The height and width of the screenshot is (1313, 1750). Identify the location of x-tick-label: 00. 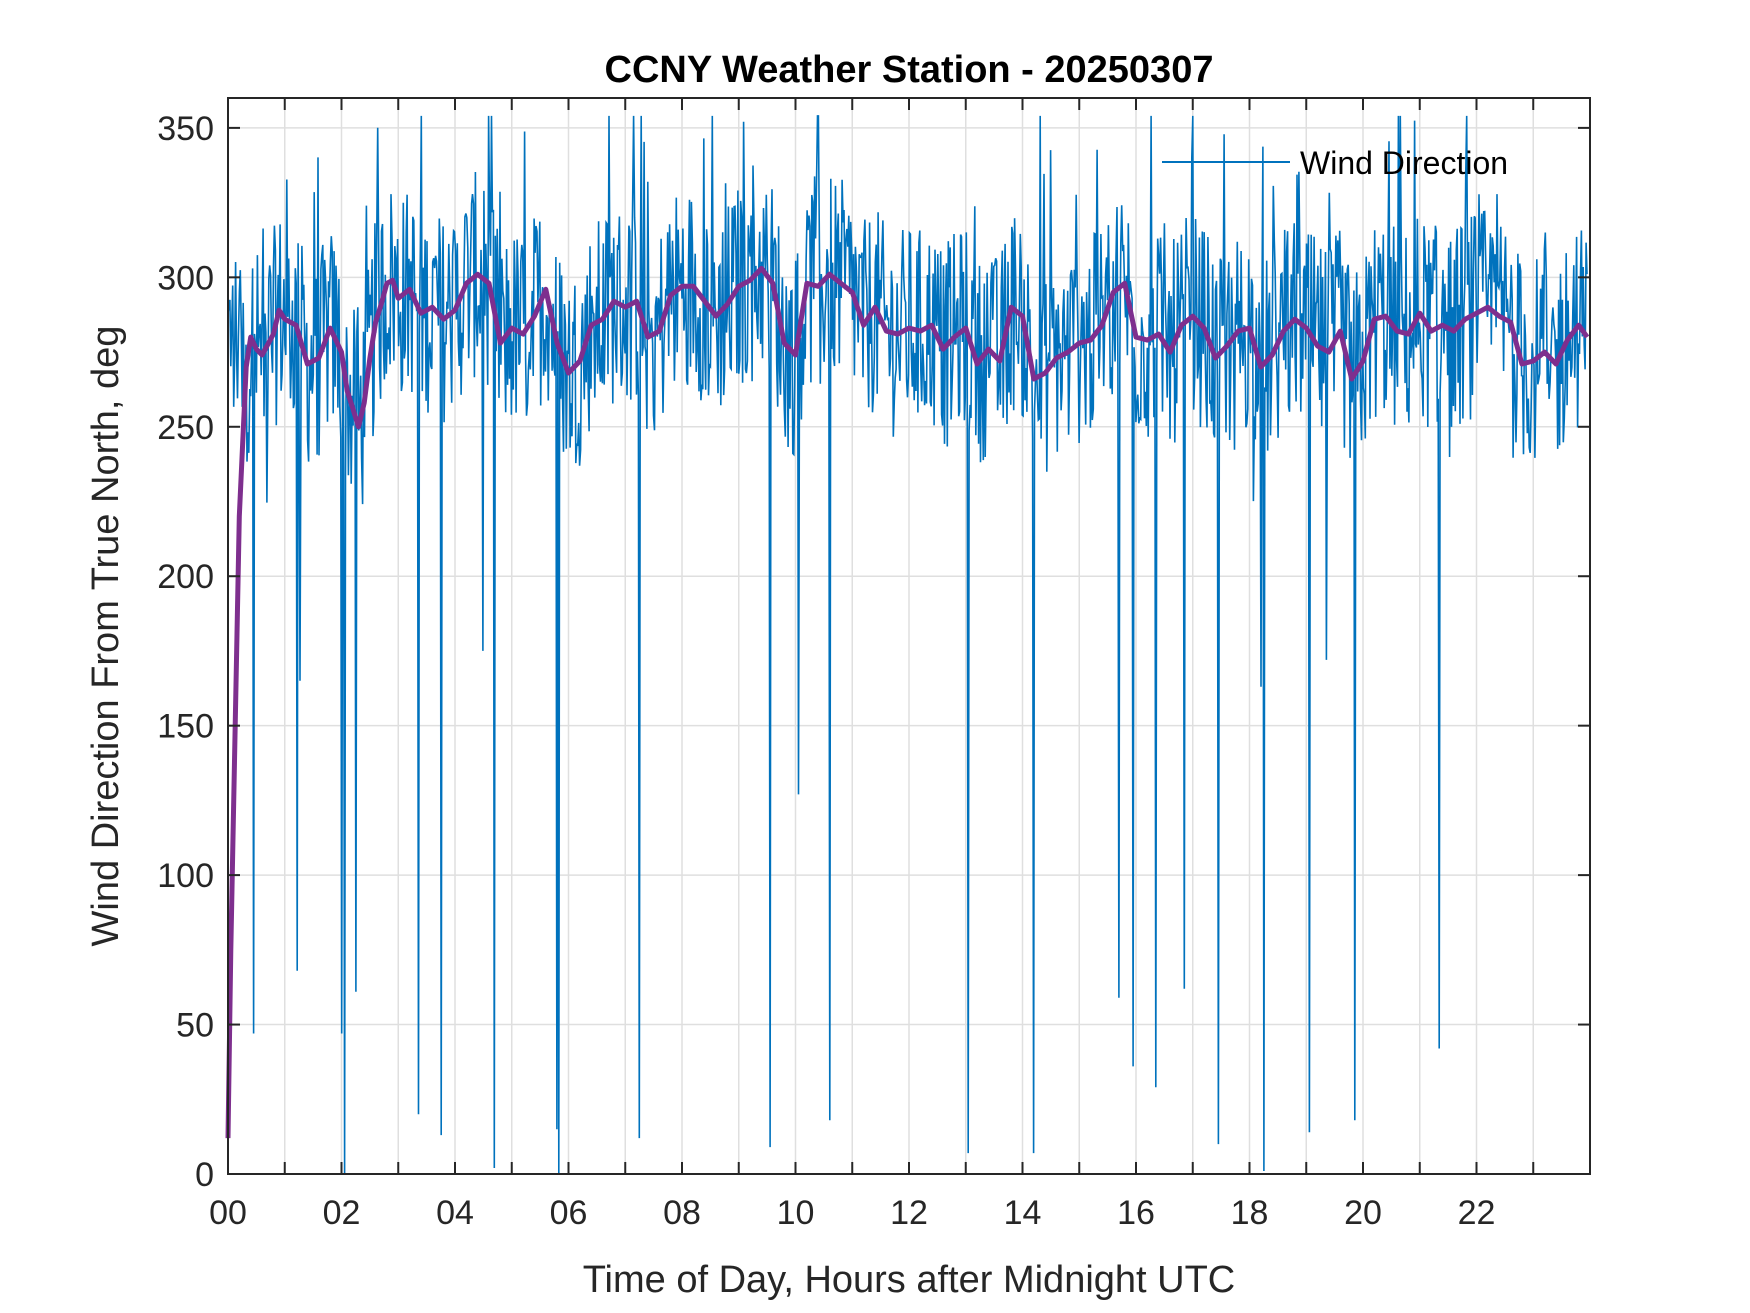
(228, 1213).